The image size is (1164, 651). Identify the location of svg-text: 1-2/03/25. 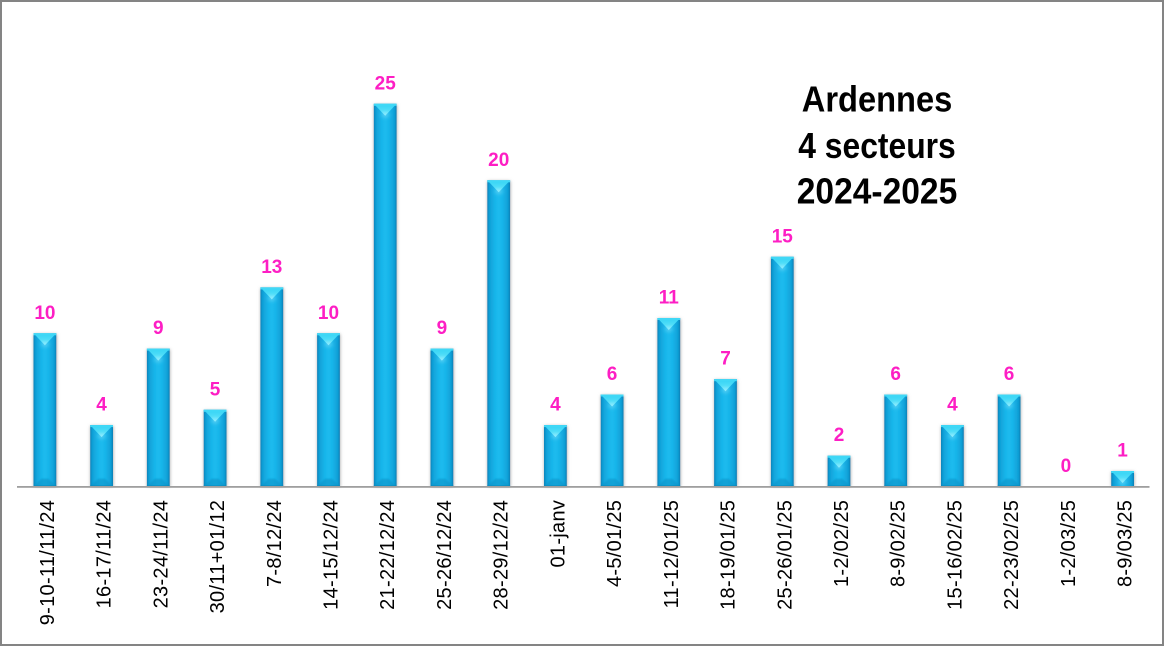
(1069, 543).